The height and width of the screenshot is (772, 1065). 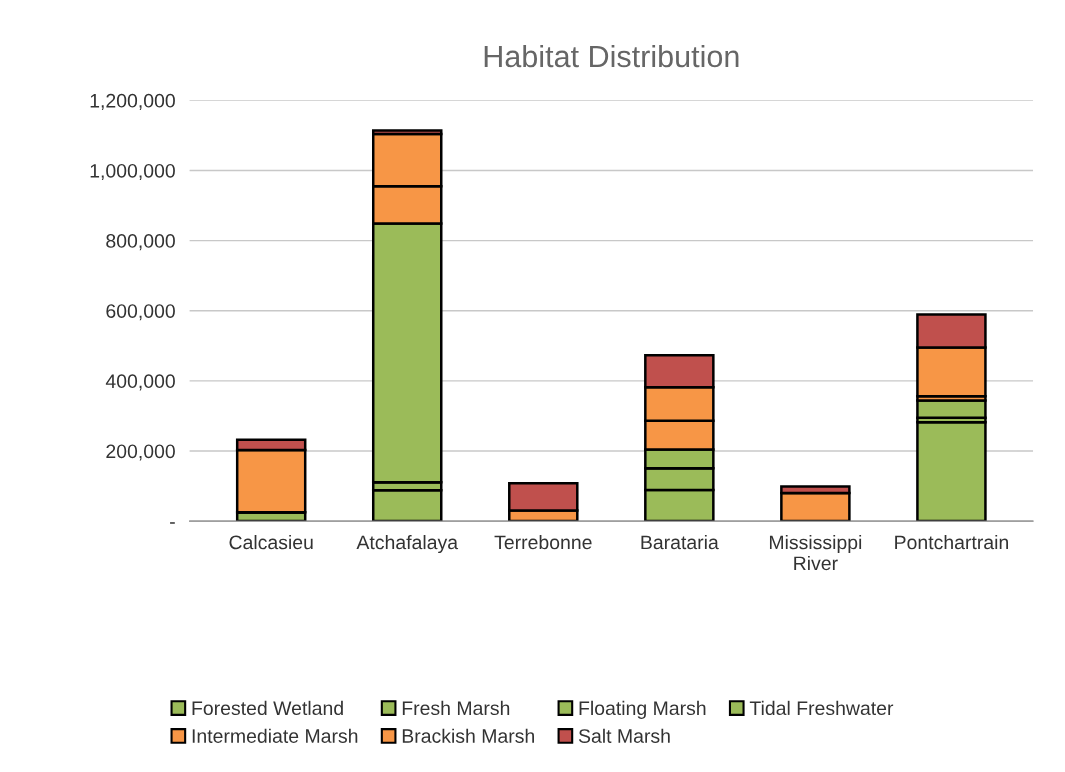 What do you see at coordinates (132, 172) in the screenshot?
I see `y-tick-label: 1,000,000` at bounding box center [132, 172].